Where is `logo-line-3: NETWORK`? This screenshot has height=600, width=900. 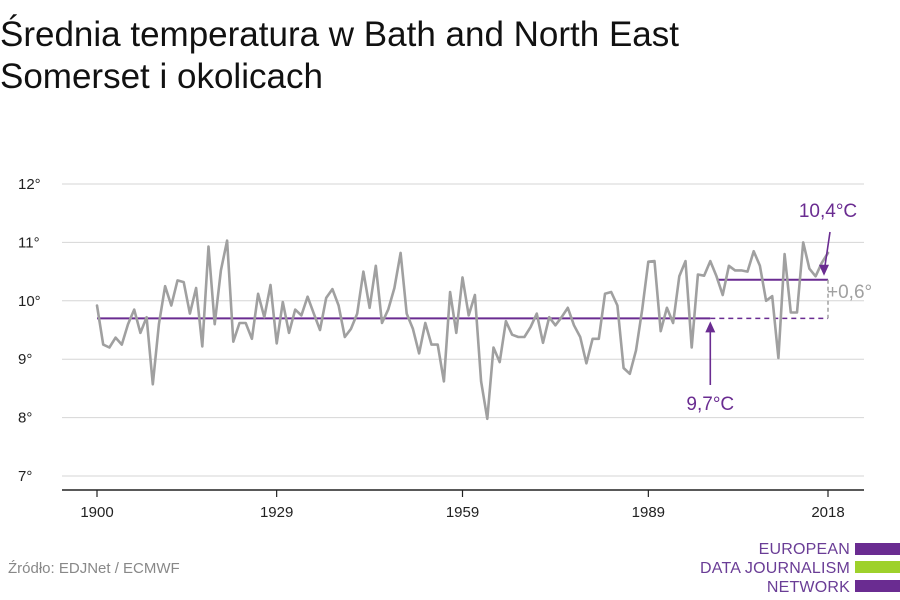
logo-line-3: NETWORK is located at coordinates (808, 587).